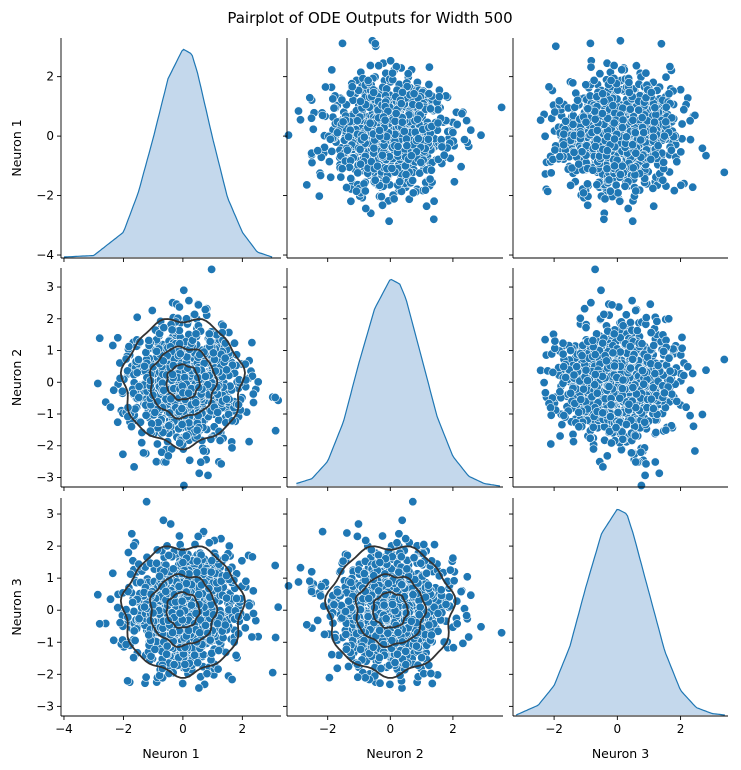 The image size is (741, 770). I want to click on y-tick-label: 2, so click(50, 77).